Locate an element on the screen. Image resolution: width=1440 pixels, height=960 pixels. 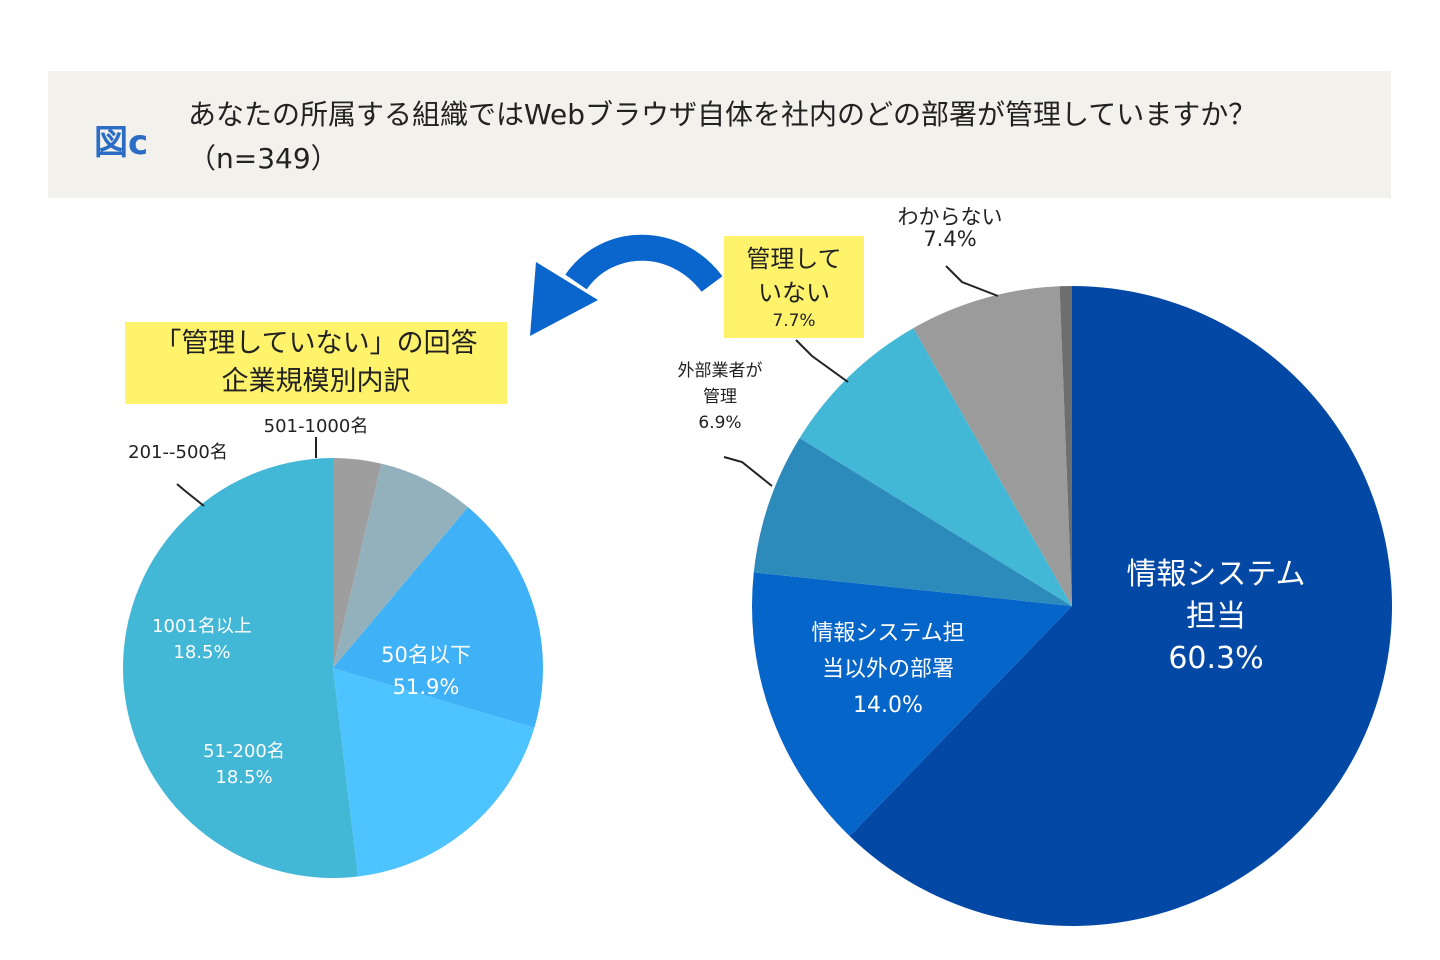
callout-not-managed-breakdown: 「管理していない」の回答 企業規模別内訳 is located at coordinates (316, 363).